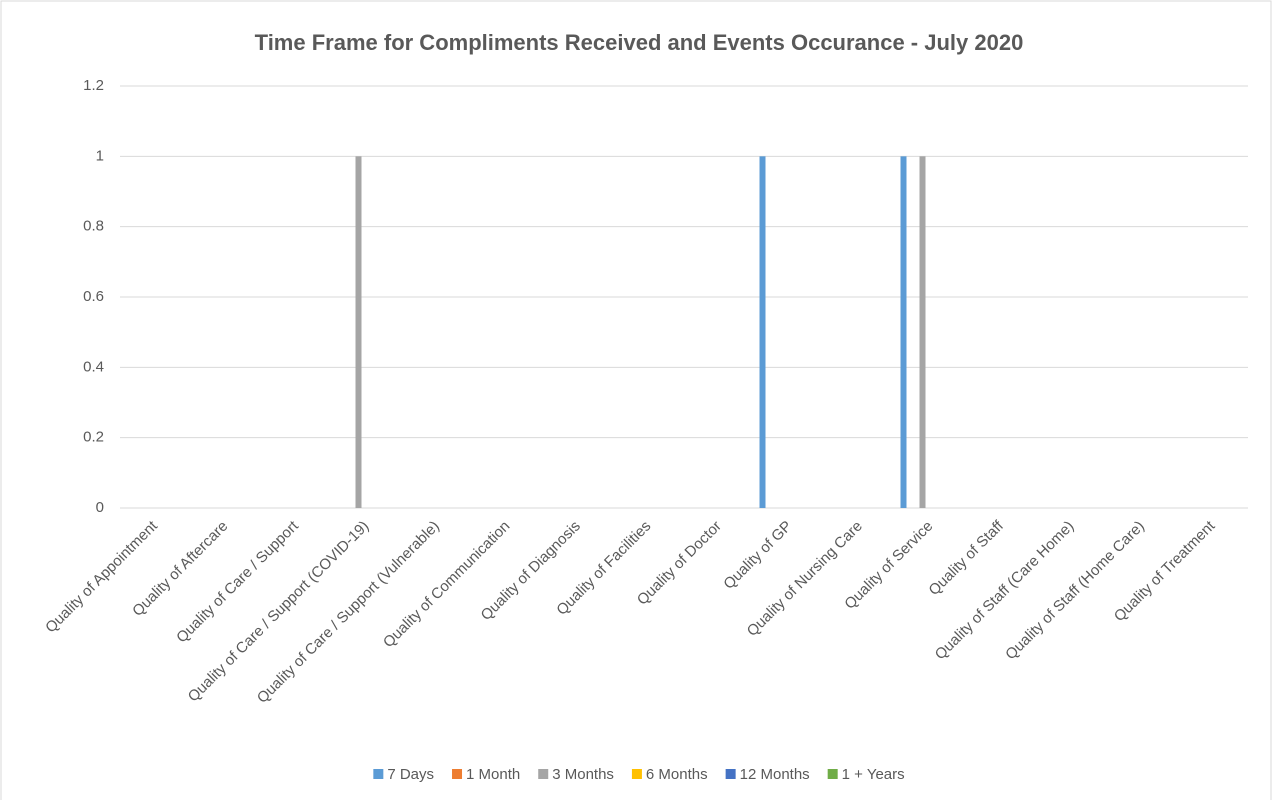 This screenshot has height=800, width=1273. What do you see at coordinates (677, 774) in the screenshot?
I see `legend-label: 6 Months` at bounding box center [677, 774].